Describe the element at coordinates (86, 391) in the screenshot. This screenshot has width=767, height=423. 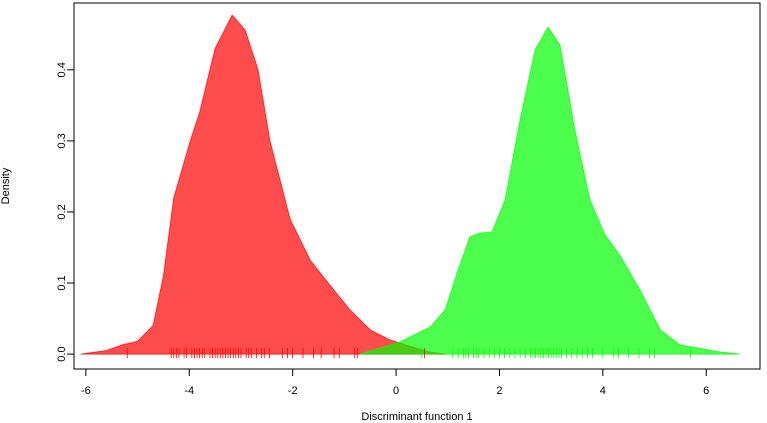
I see `x-tick-label: -6` at that location.